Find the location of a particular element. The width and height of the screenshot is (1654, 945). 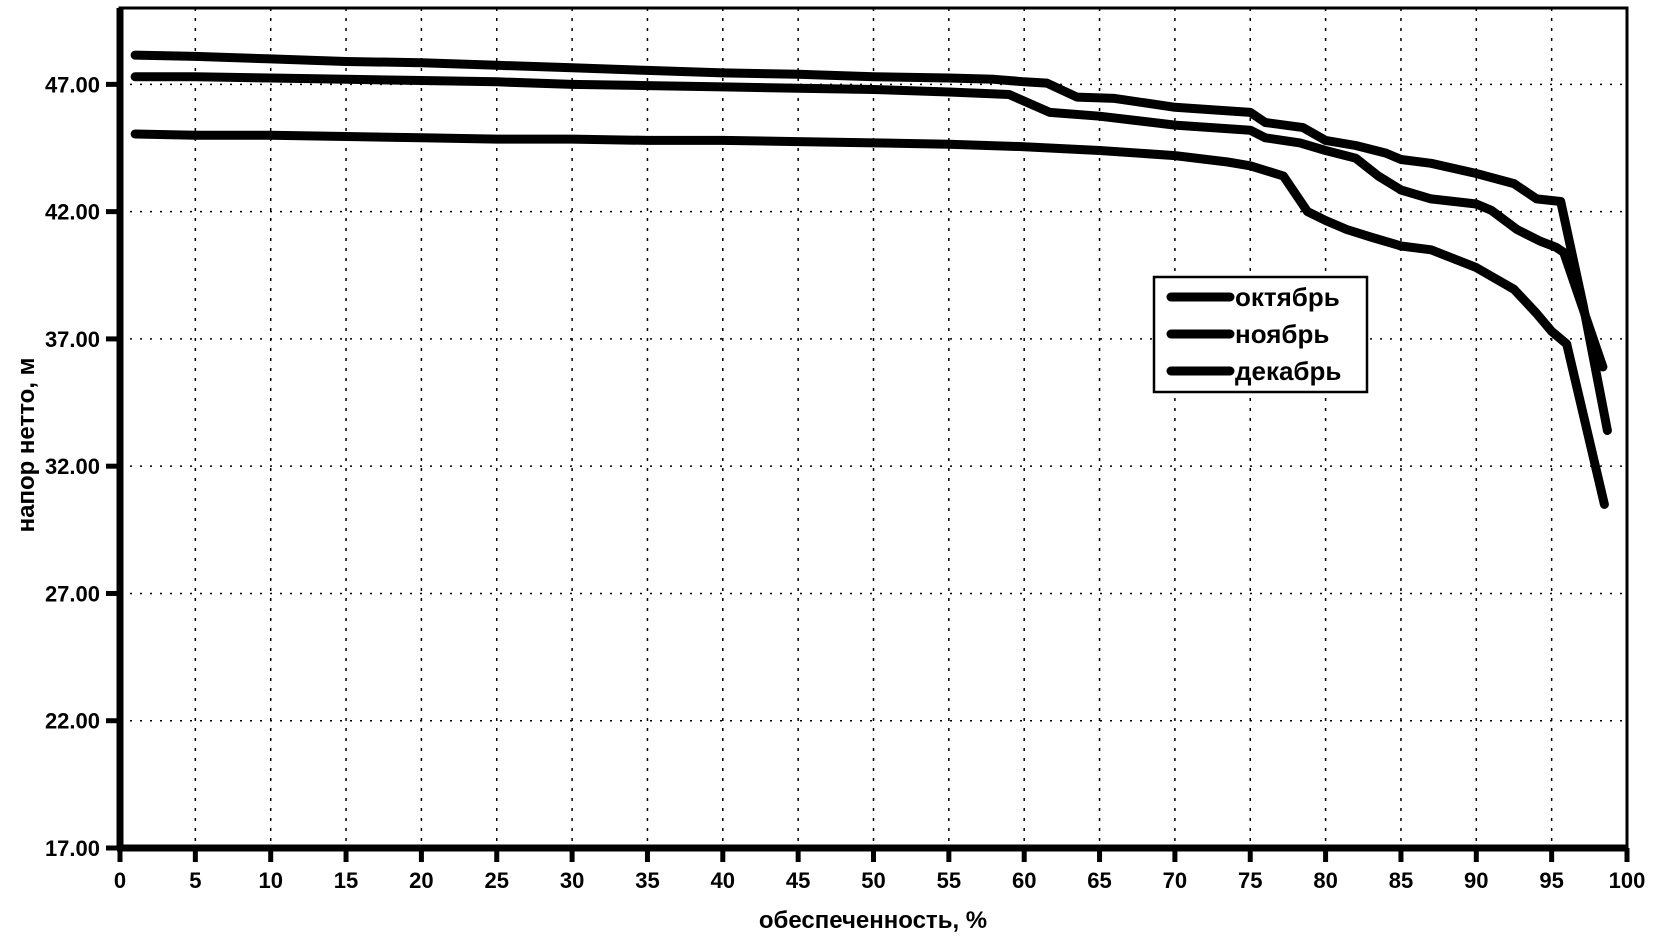

x-tick-label: 95 is located at coordinates (1551, 880).